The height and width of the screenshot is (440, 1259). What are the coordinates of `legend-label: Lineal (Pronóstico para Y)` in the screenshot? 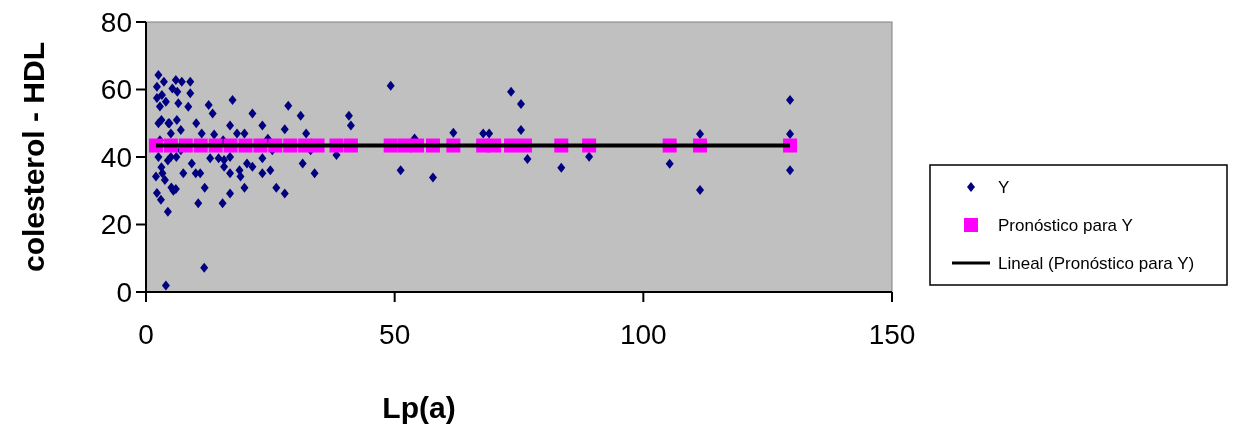 It's located at (1096, 263).